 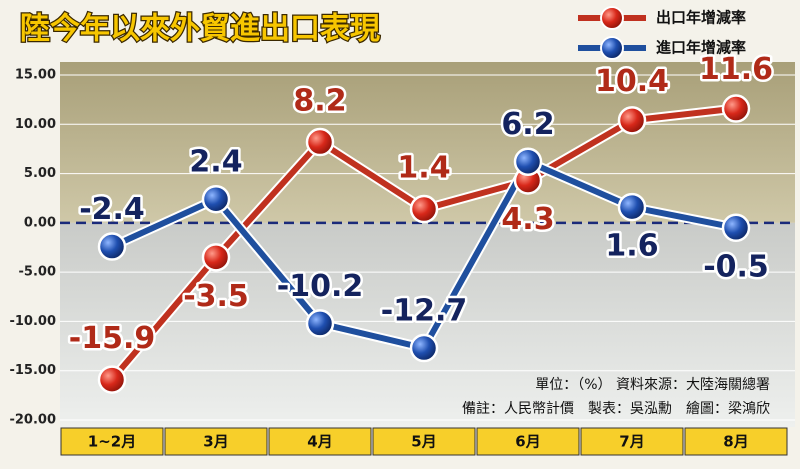 I want to click on data-label: -2.4, so click(x=112, y=209).